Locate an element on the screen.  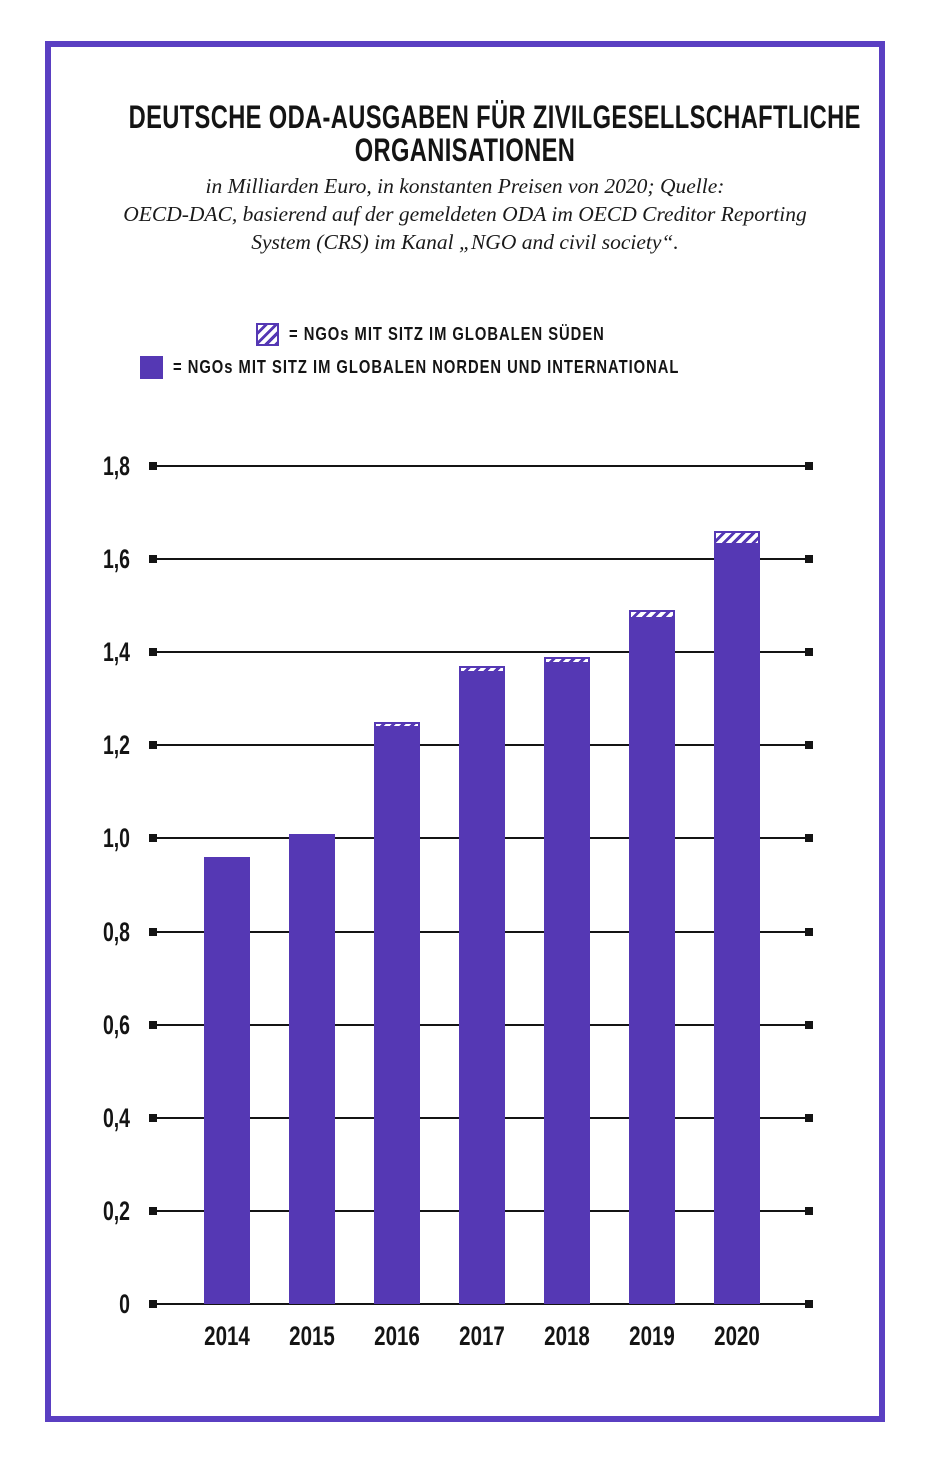
x-axis-tick-label-2017: 2017 is located at coordinates (482, 1336).